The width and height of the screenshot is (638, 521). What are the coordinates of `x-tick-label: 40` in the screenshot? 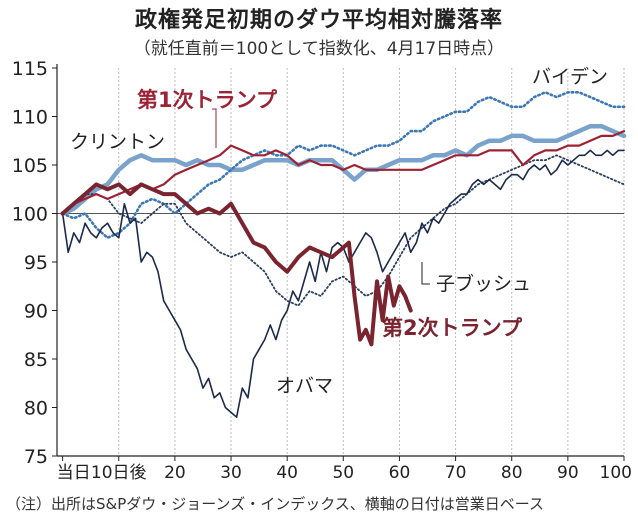 It's located at (287, 473).